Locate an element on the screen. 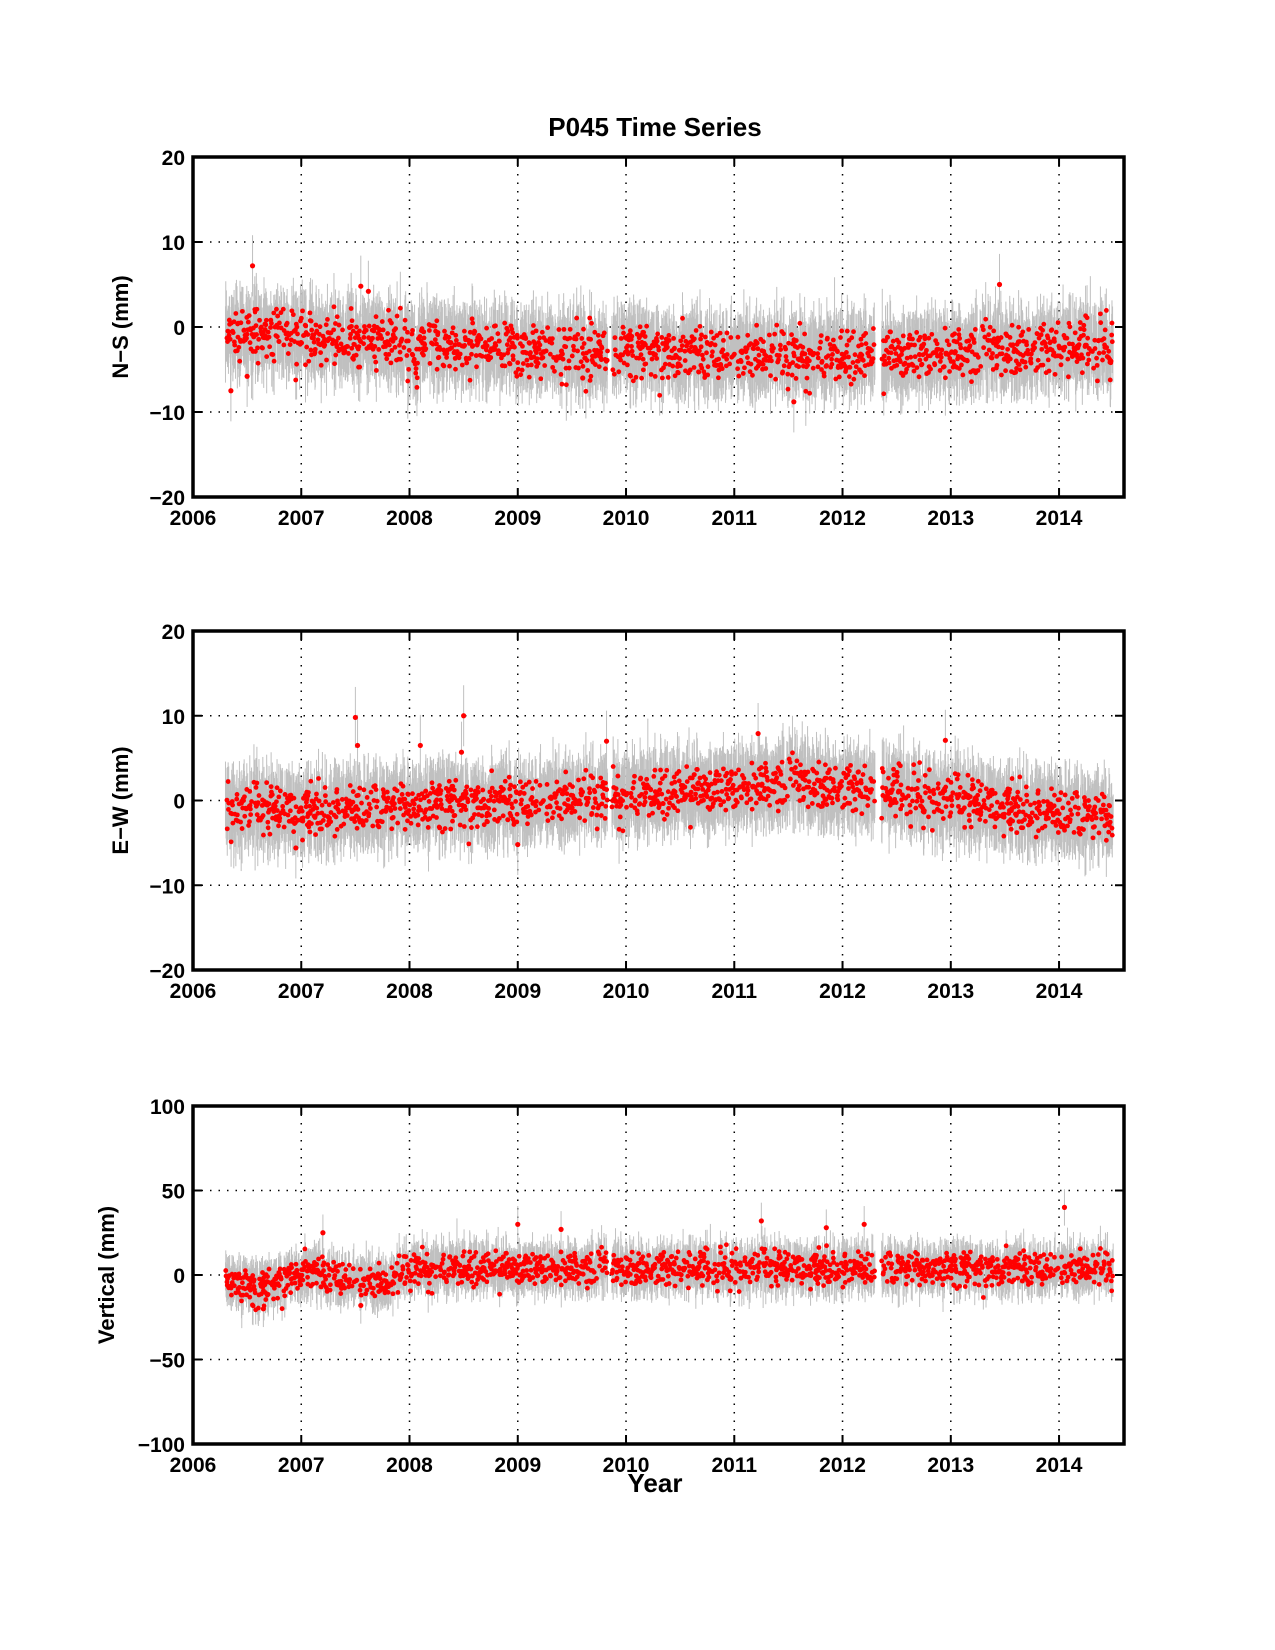  figure-title: P045 Time Series is located at coordinates (654, 127).